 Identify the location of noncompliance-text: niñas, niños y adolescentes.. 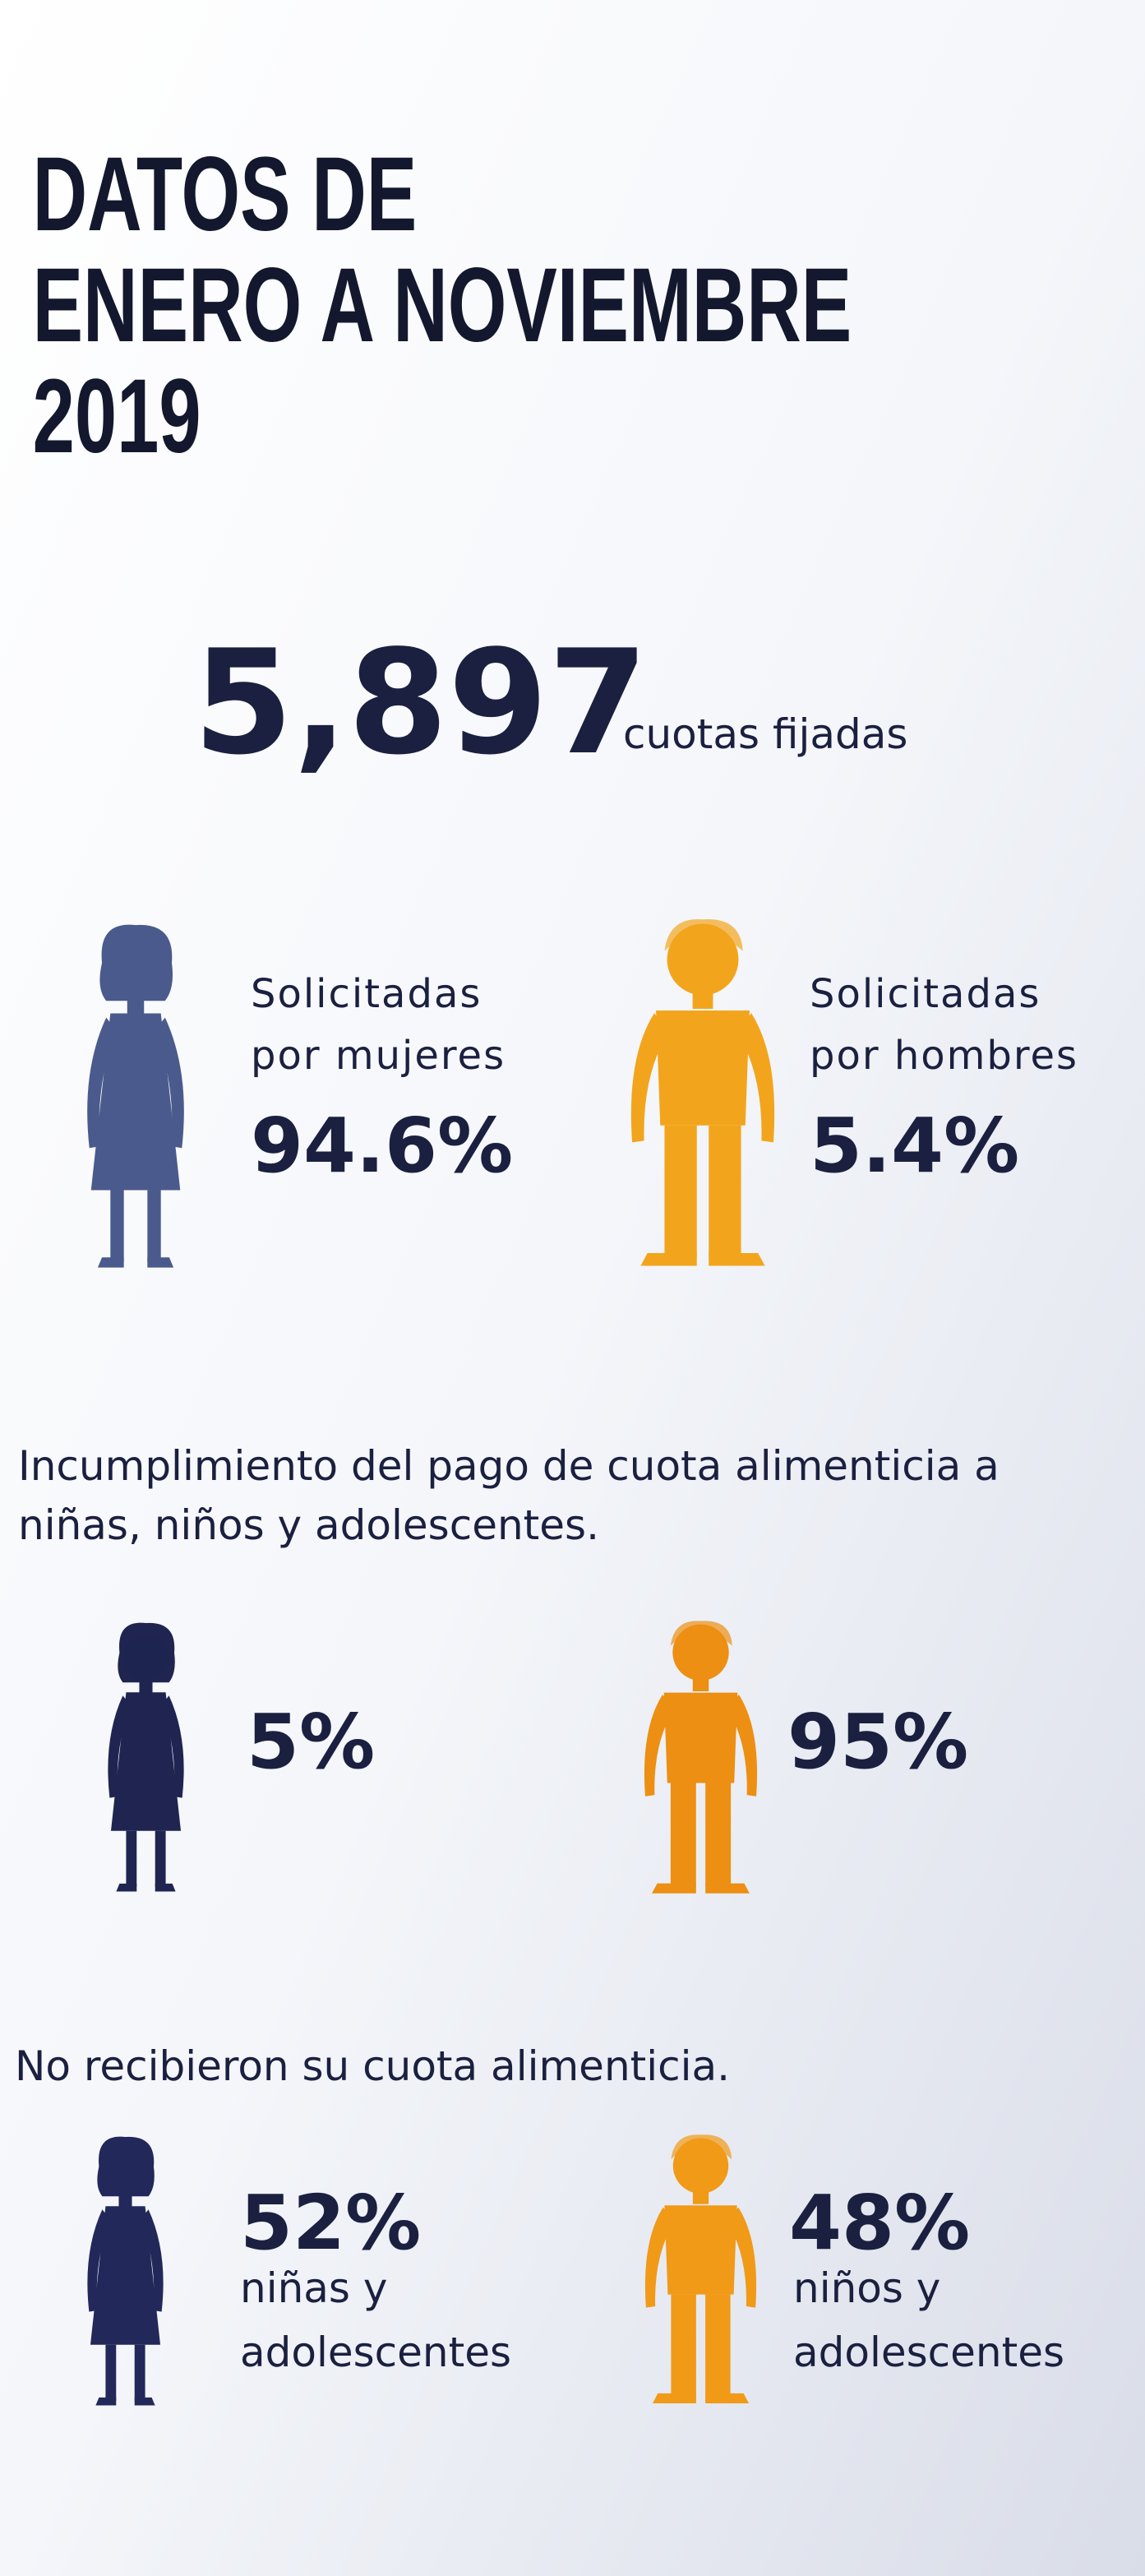
(308, 1525).